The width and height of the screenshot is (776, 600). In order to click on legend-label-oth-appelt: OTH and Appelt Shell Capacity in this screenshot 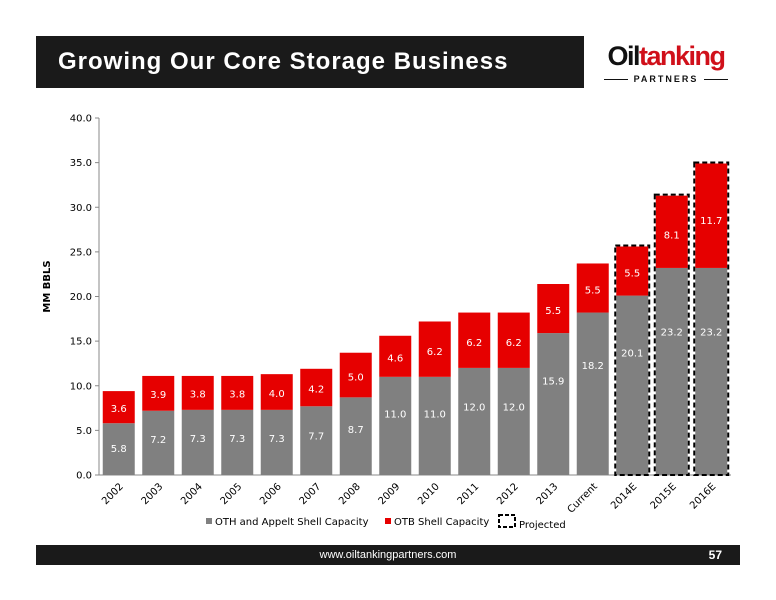, I will do `click(292, 522)`.